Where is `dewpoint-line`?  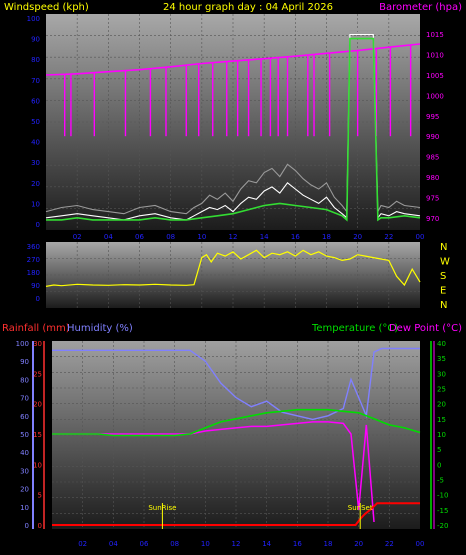 dewpoint-line is located at coordinates (213, 472).